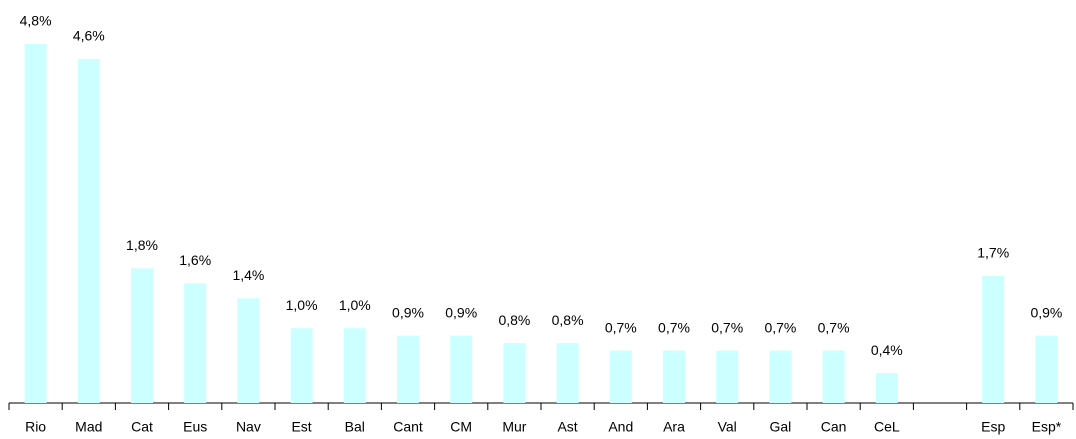 The image size is (1076, 439). I want to click on x-tick-label: Ara, so click(674, 427).